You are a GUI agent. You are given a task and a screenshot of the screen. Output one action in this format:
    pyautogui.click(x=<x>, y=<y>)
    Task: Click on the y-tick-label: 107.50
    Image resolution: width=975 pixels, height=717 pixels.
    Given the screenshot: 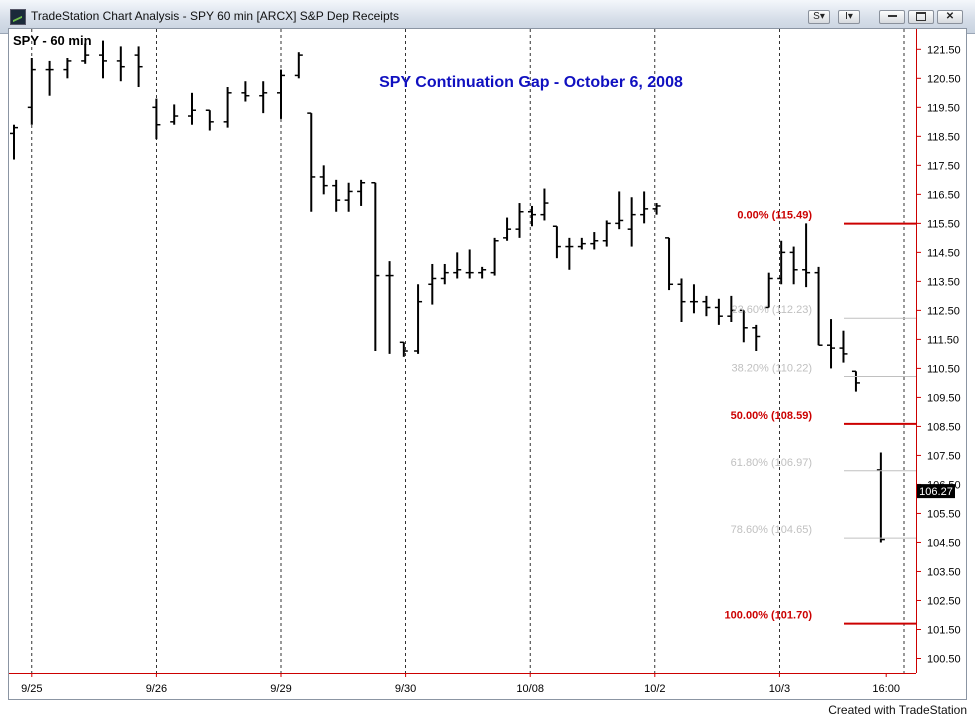 What is the action you would take?
    pyautogui.click(x=944, y=456)
    